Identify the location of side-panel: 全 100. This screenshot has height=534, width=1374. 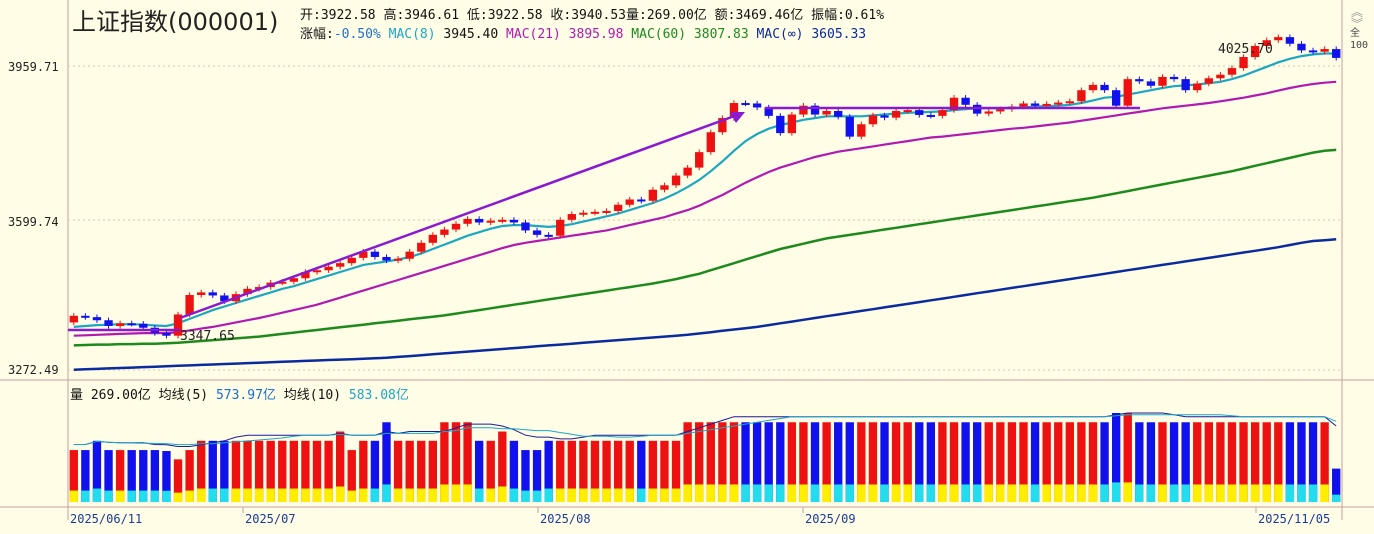
(1359, 40).